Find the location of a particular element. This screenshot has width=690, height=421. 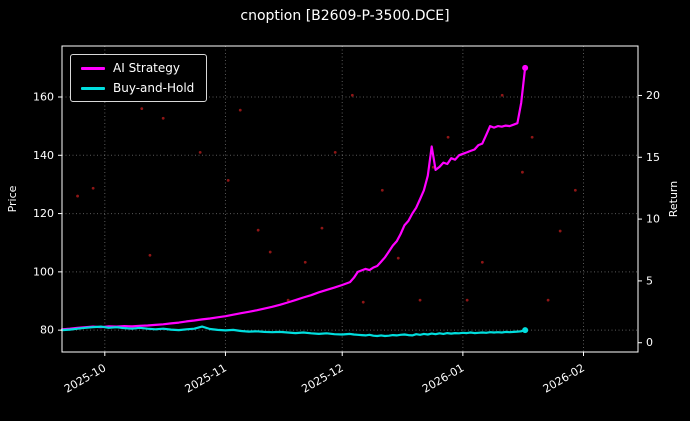

ai-strategy-end-marker is located at coordinates (525, 67).